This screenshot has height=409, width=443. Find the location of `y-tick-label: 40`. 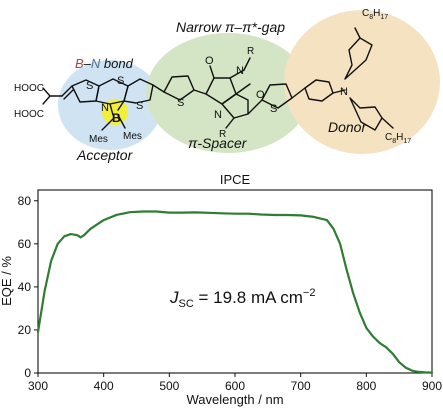

y-tick-label: 40 is located at coordinates (25, 287).